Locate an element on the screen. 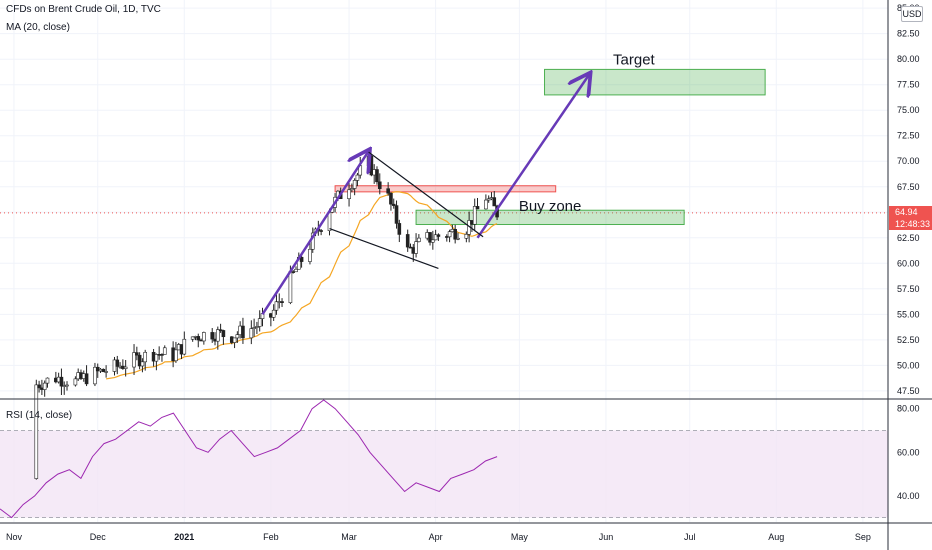 The width and height of the screenshot is (932, 550). time-tick-label: May is located at coordinates (520, 537).